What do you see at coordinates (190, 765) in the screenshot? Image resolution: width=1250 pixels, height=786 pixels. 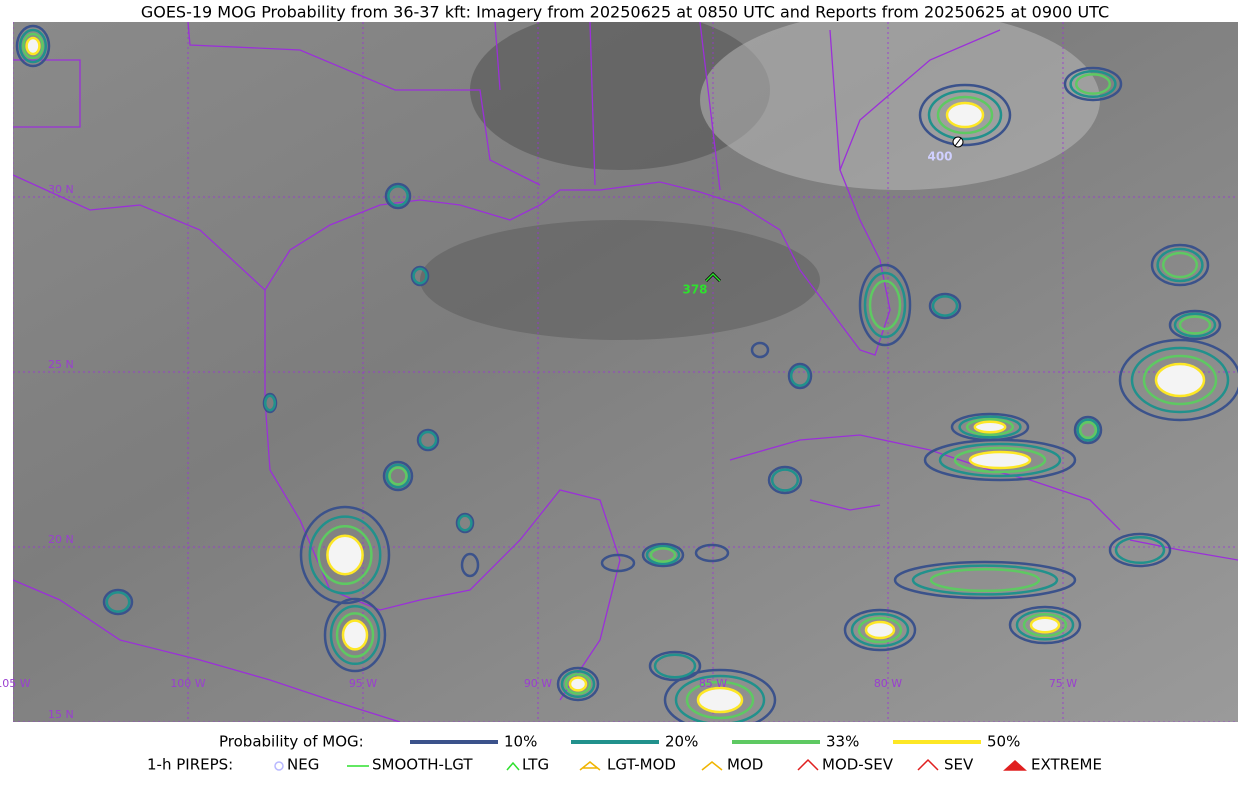 I see `legend-title: 1-h PIREPS:` at bounding box center [190, 765].